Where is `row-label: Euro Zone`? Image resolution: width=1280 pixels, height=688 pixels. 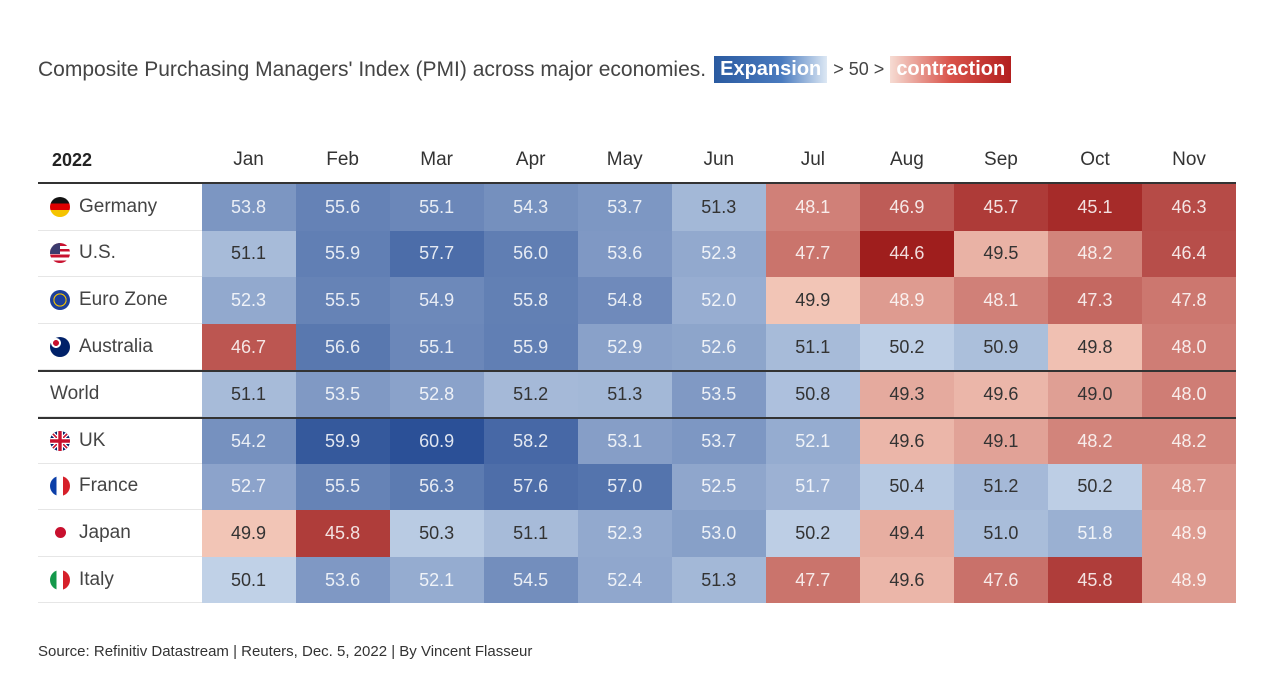
row-label: Euro Zone is located at coordinates (120, 300).